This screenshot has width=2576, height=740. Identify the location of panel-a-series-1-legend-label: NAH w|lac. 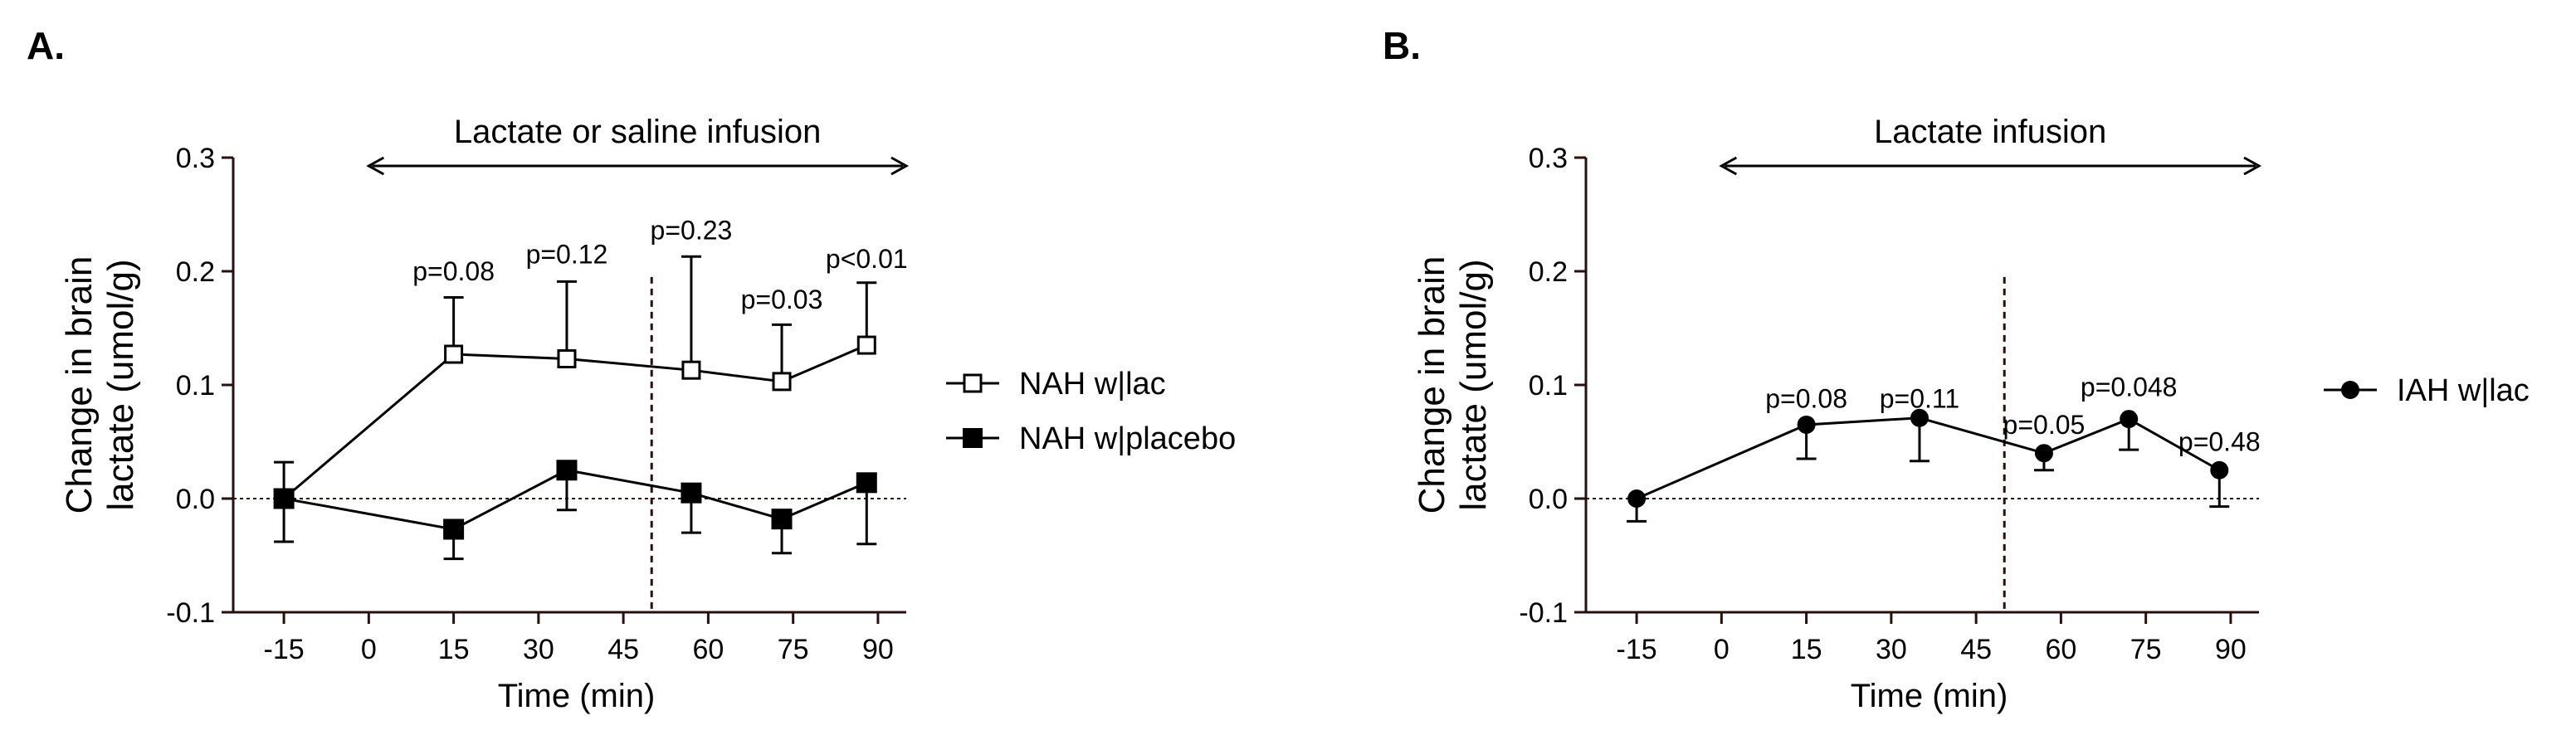
(1093, 384).